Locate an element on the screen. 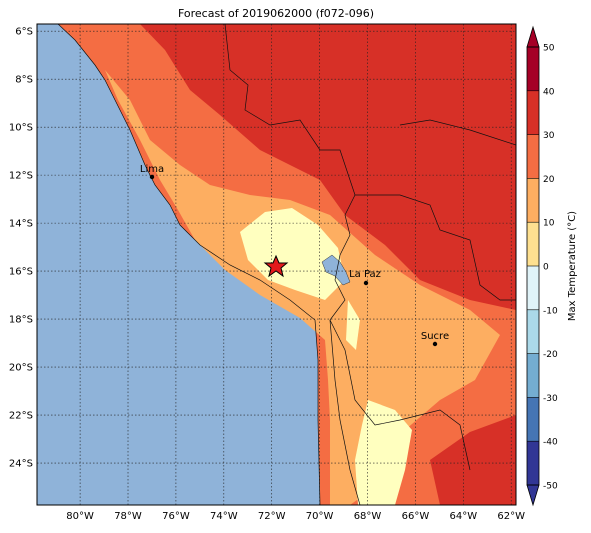  y-tick-label: 8°S is located at coordinates (24, 80).